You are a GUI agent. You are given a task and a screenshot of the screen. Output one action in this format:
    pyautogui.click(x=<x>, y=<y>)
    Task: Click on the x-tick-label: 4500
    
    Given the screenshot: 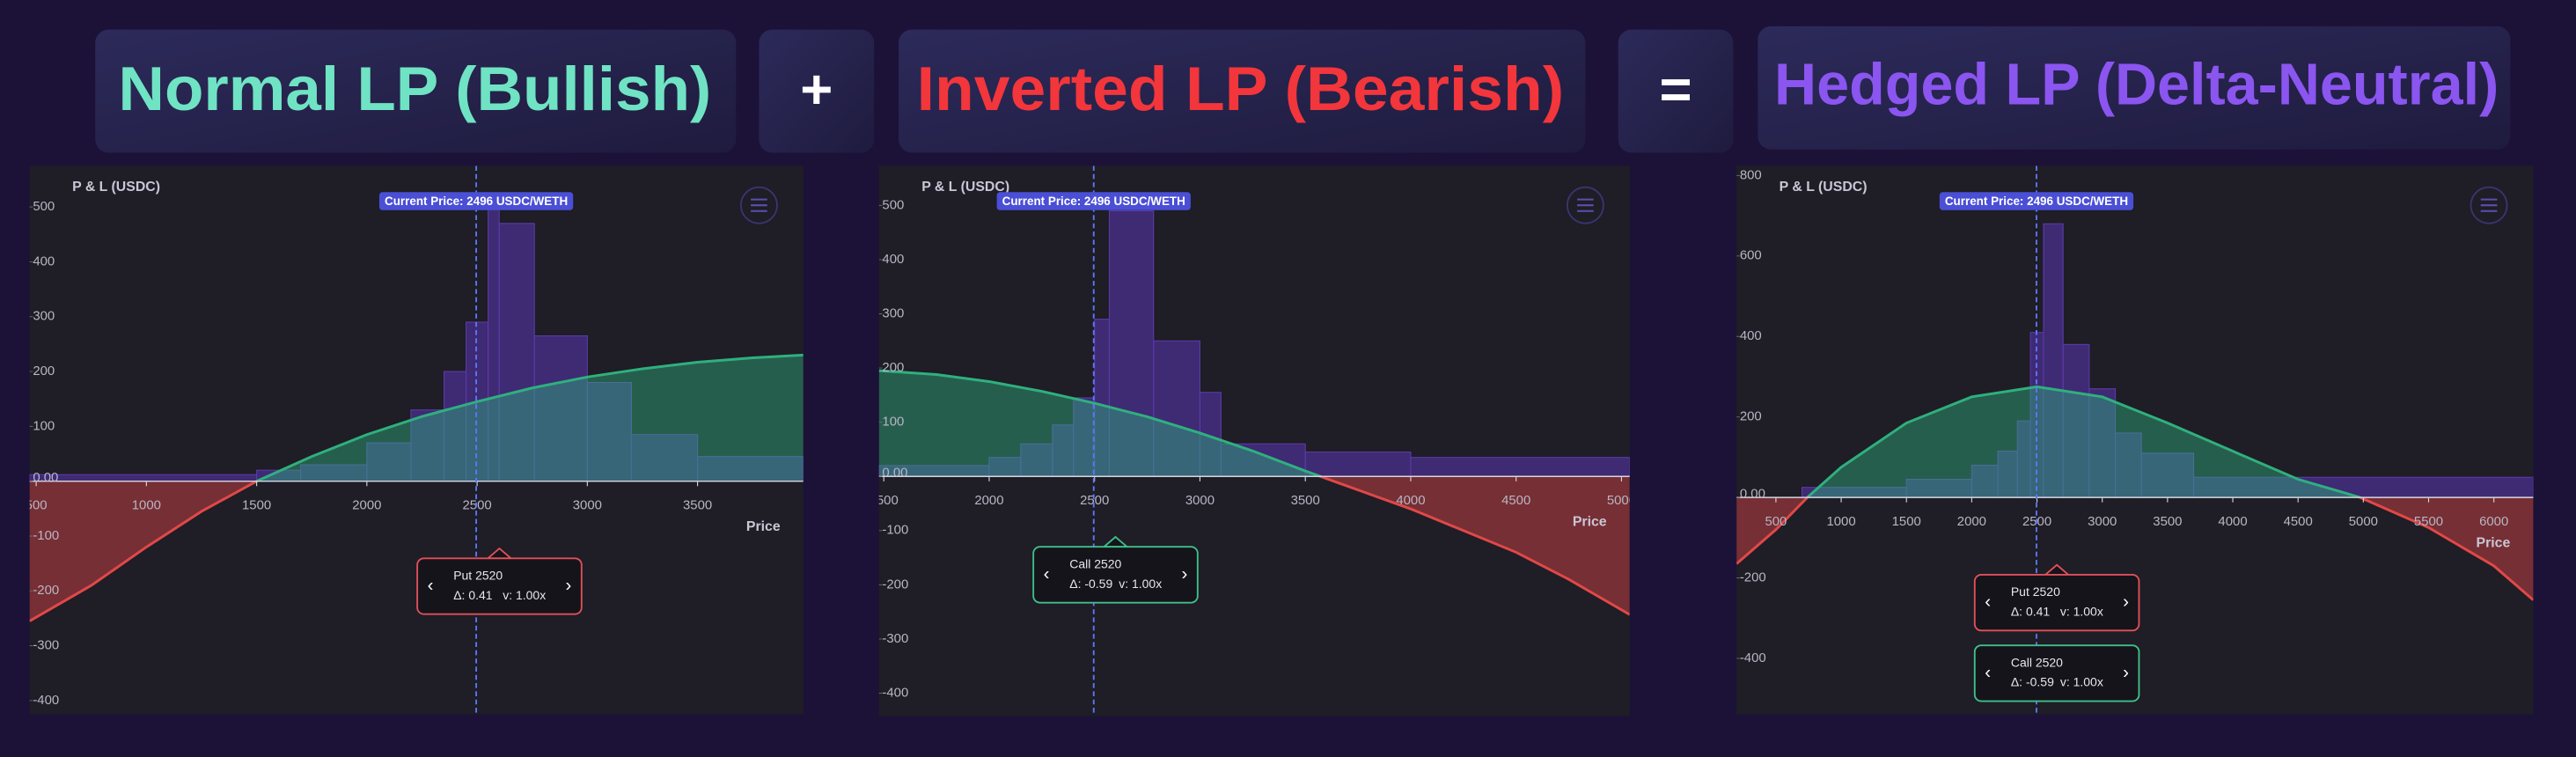 What is the action you would take?
    pyautogui.click(x=2298, y=521)
    